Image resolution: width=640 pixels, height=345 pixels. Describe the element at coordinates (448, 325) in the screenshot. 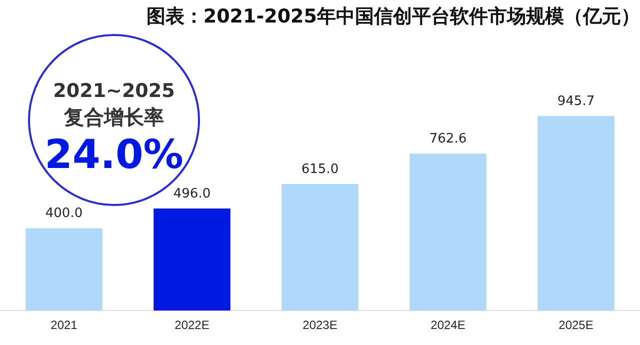

I see `x-tick-label: 2024E` at that location.